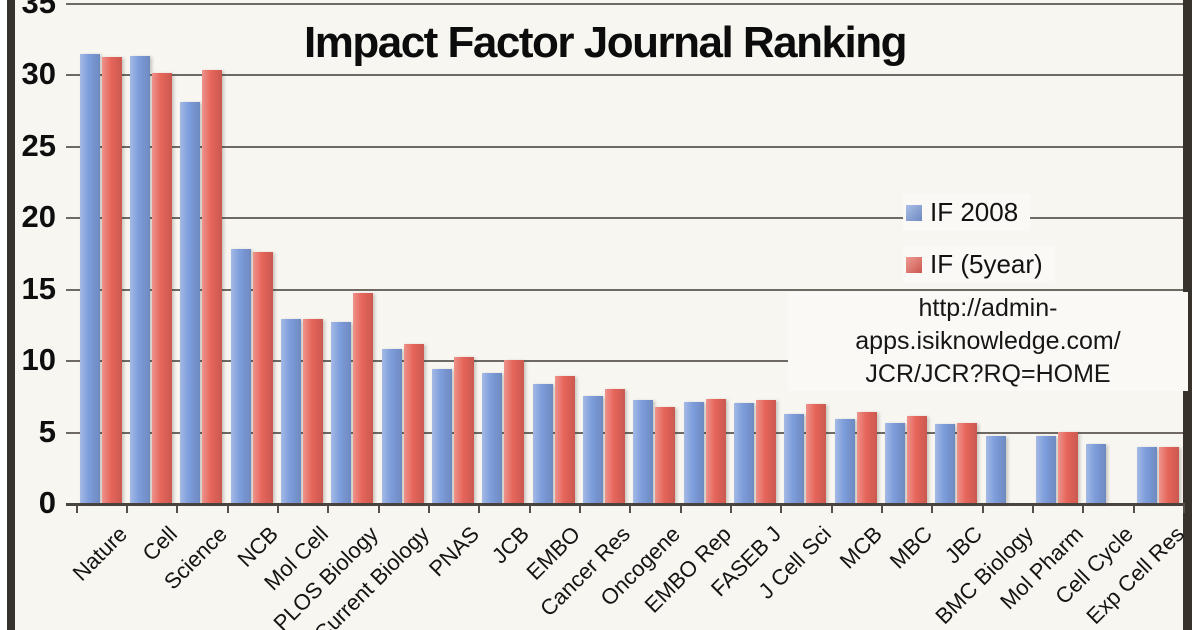  What do you see at coordinates (593, 449) in the screenshot?
I see `bar-if-2008-cancer-res` at bounding box center [593, 449].